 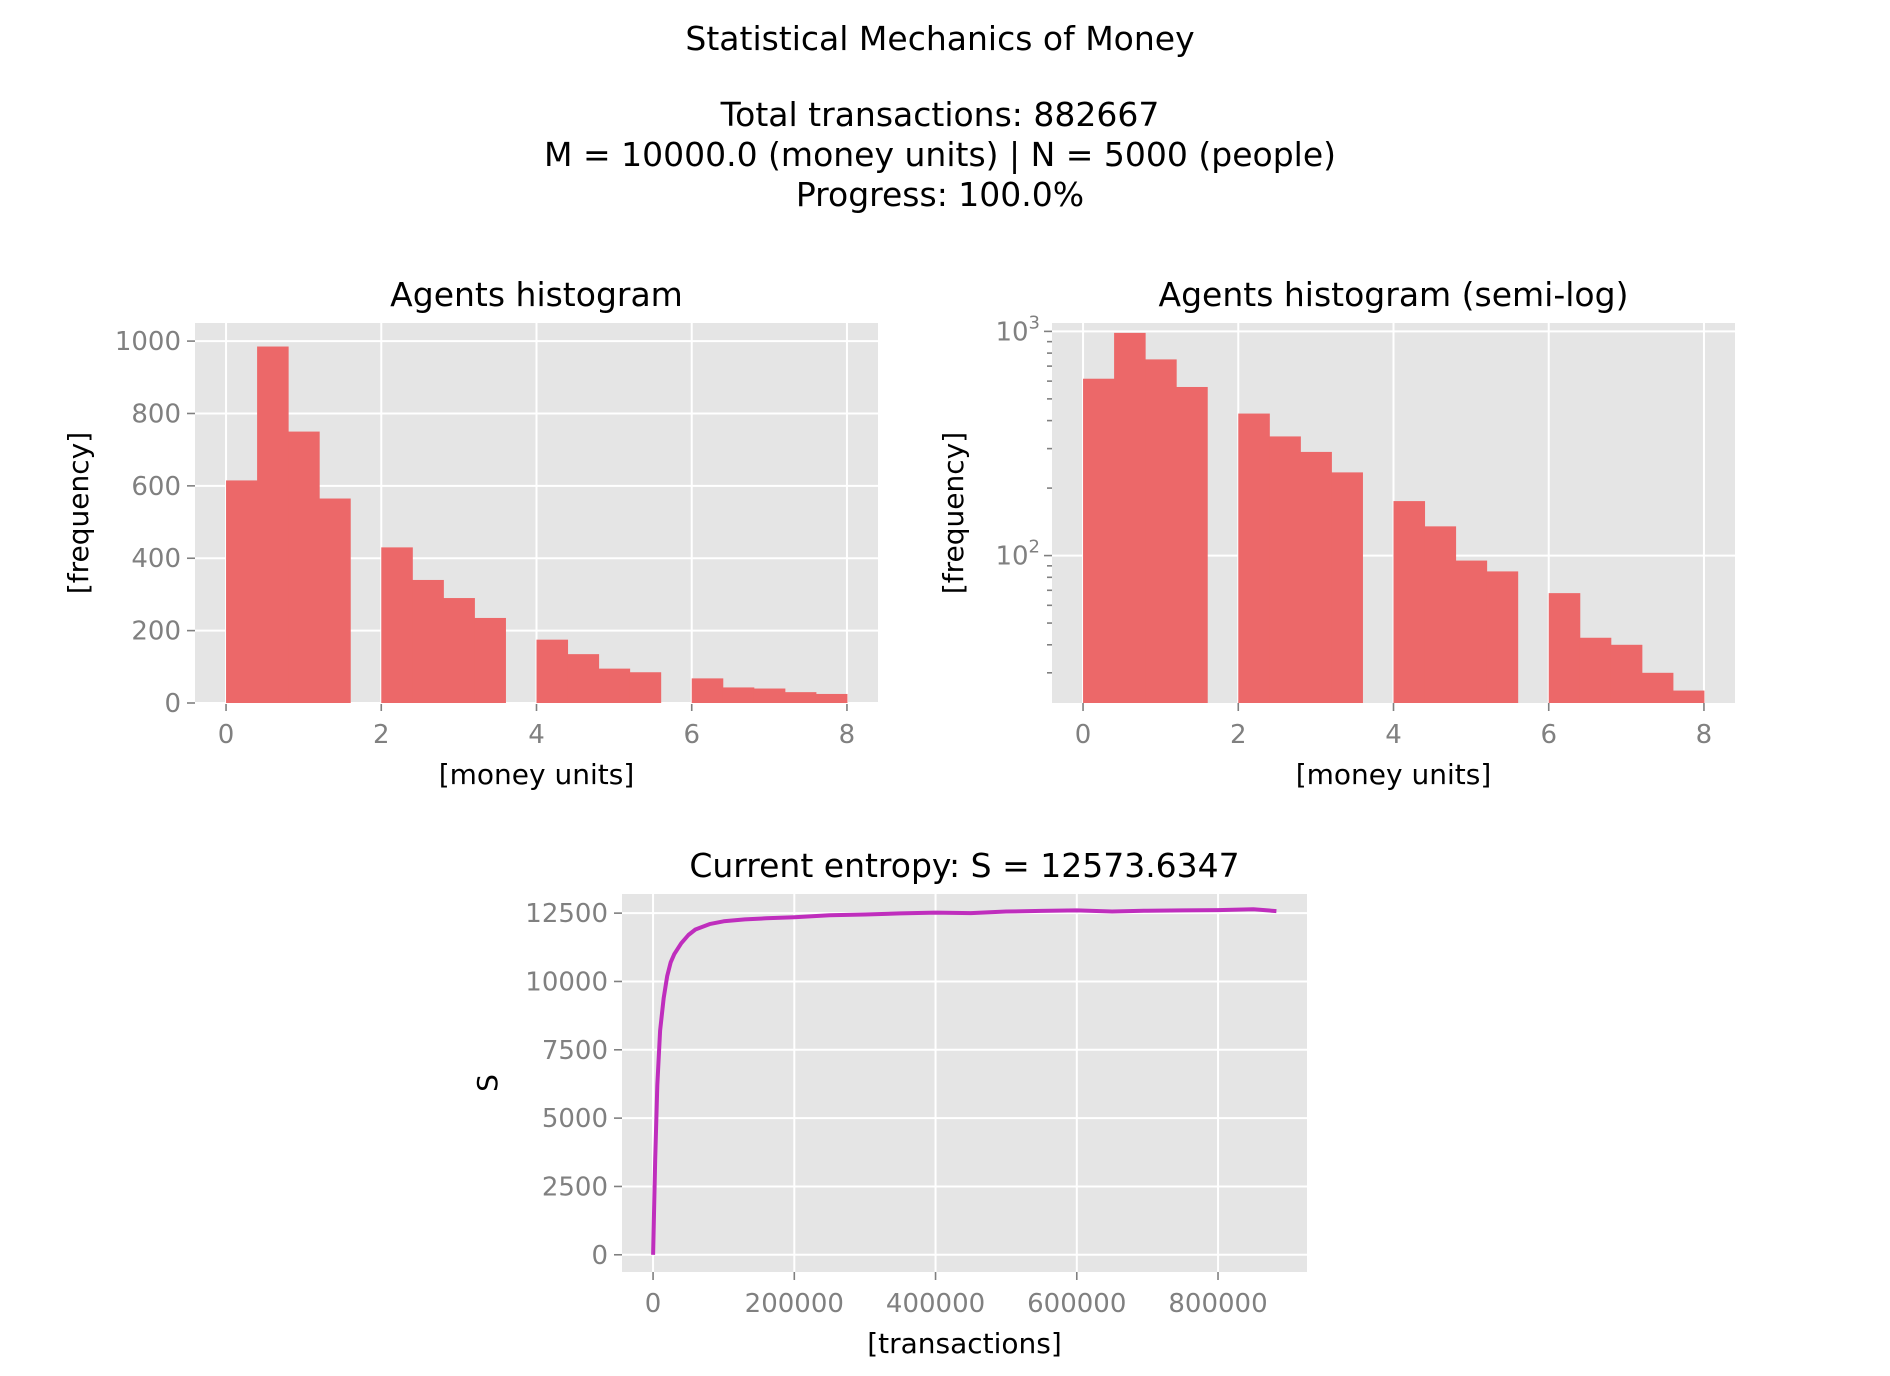 I want to click on y-tick-label: 7500, so click(x=575, y=1051).